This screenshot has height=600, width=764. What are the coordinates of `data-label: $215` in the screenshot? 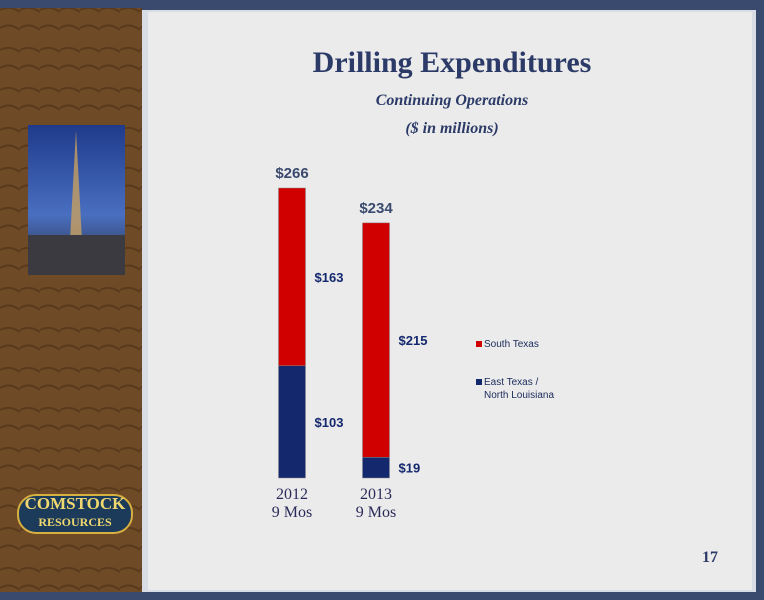 It's located at (413, 340).